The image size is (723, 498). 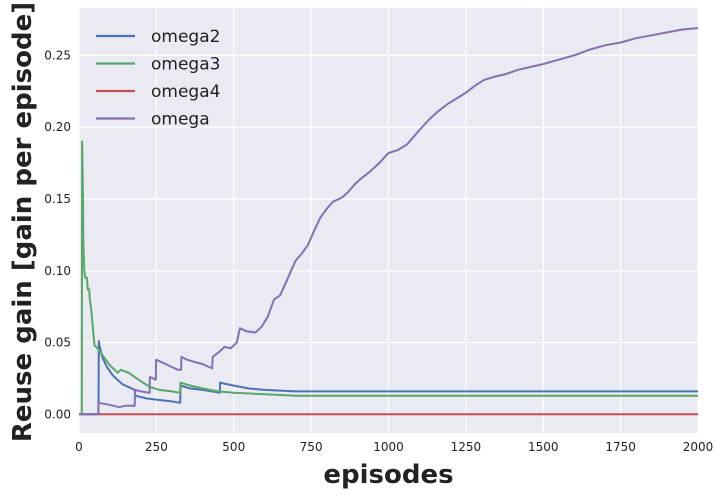 I want to click on y-tick-label: 0.10, so click(x=57, y=271).